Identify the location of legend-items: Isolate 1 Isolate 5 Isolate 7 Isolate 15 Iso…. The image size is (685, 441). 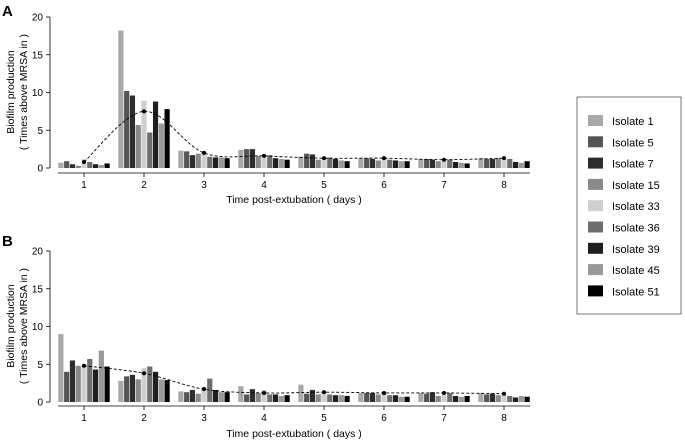
(624, 206).